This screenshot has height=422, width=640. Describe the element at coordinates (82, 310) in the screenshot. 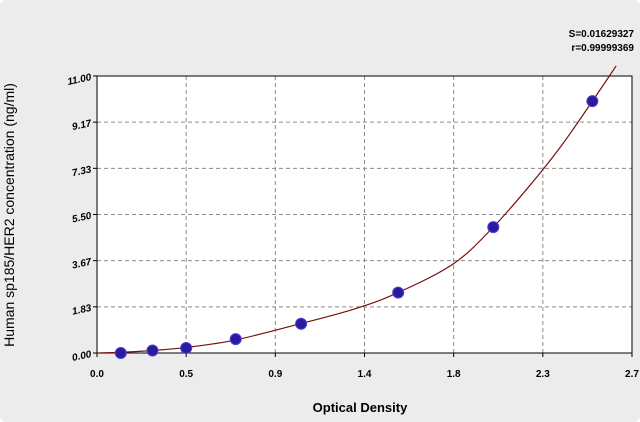

I see `y-tick-label: 1.83` at that location.